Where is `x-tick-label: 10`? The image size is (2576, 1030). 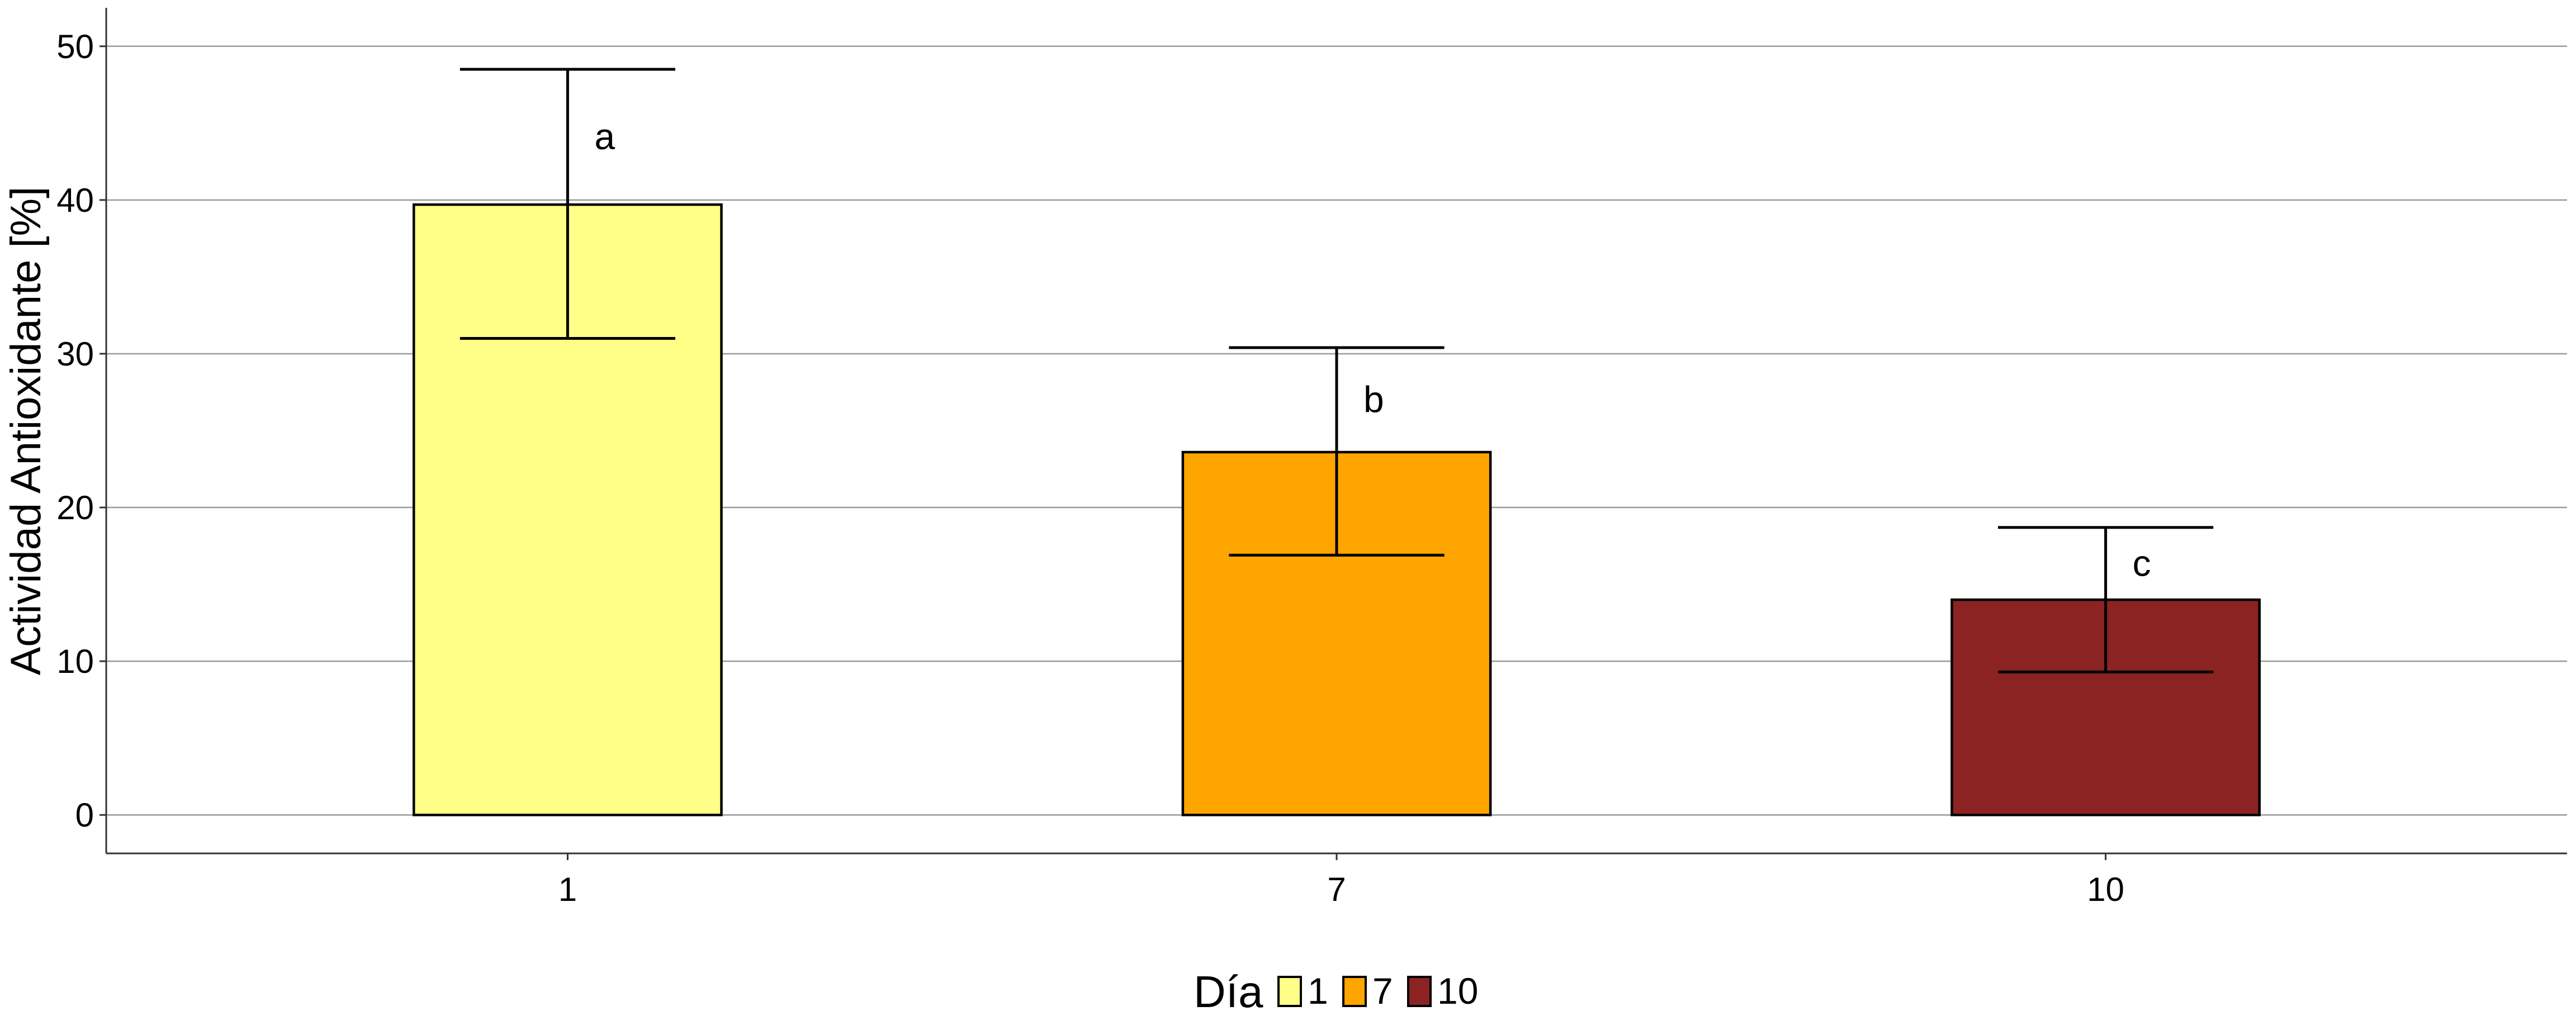
x-tick-label: 10 is located at coordinates (2105, 890).